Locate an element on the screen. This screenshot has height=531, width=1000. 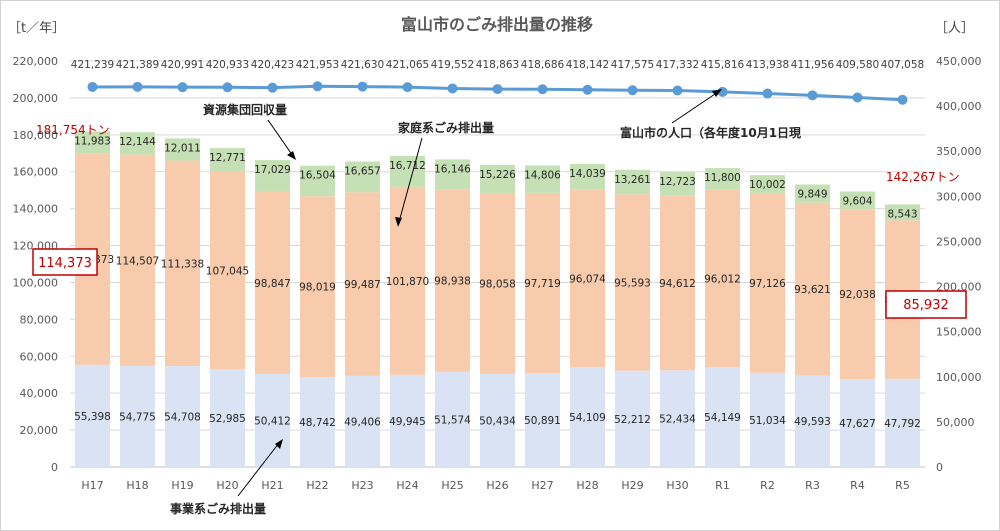
bar-value-label: 12,723 is located at coordinates (677, 182).